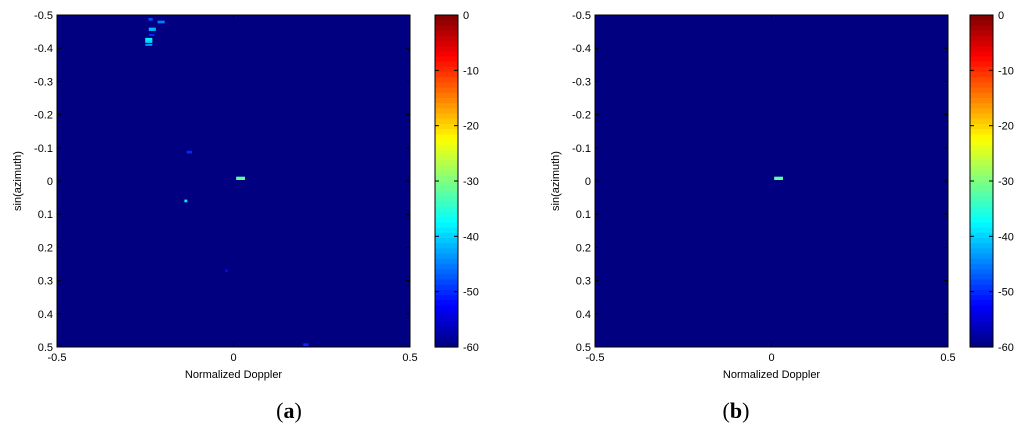  I want to click on x-tick-label: 0.5, so click(947, 358).